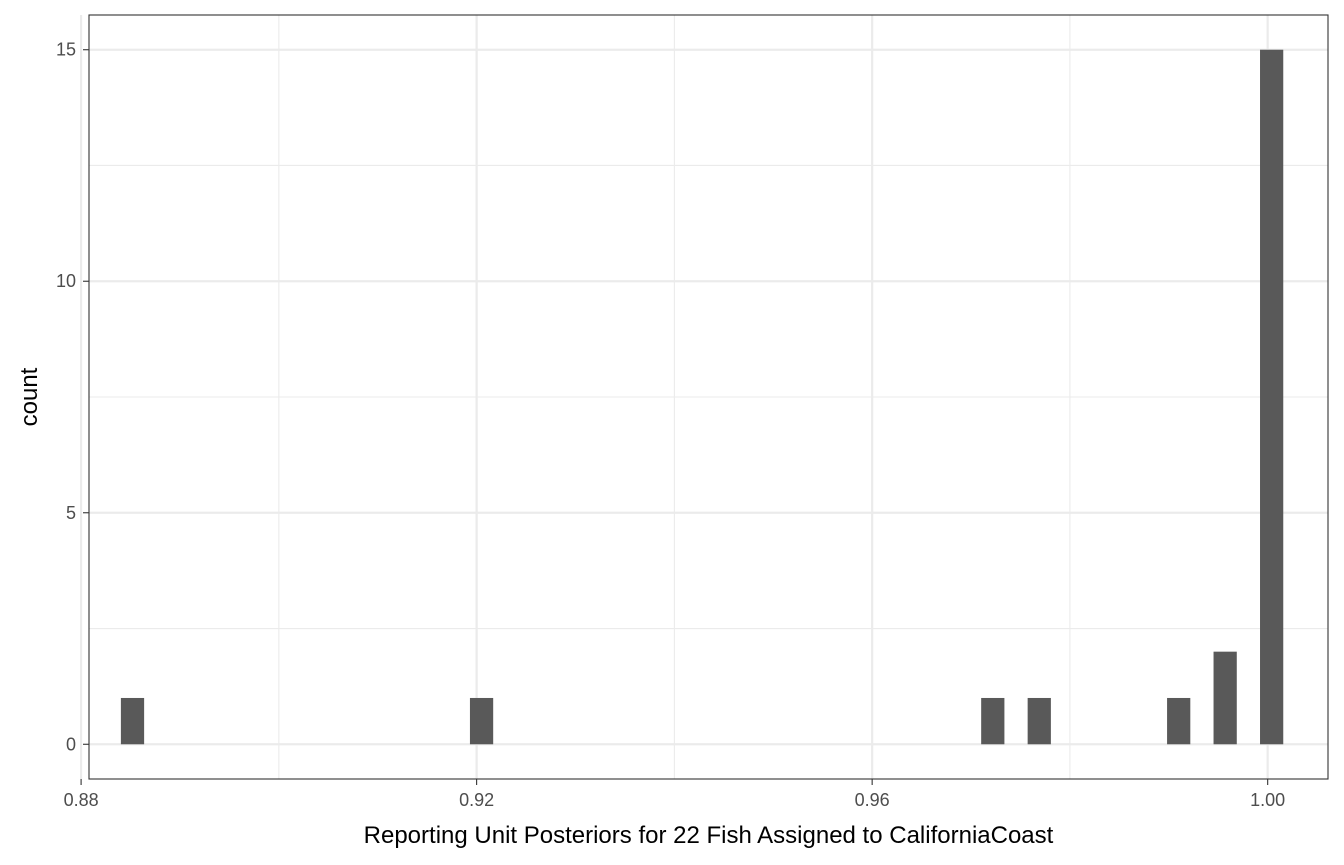 The height and width of the screenshot is (865, 1344). Describe the element at coordinates (66, 50) in the screenshot. I see `y-tick-label-3: 15` at that location.